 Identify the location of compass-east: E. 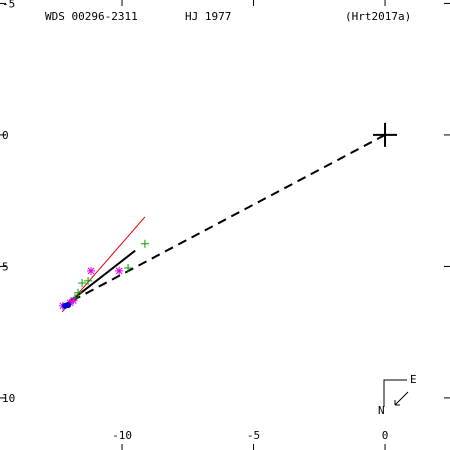
(413, 379).